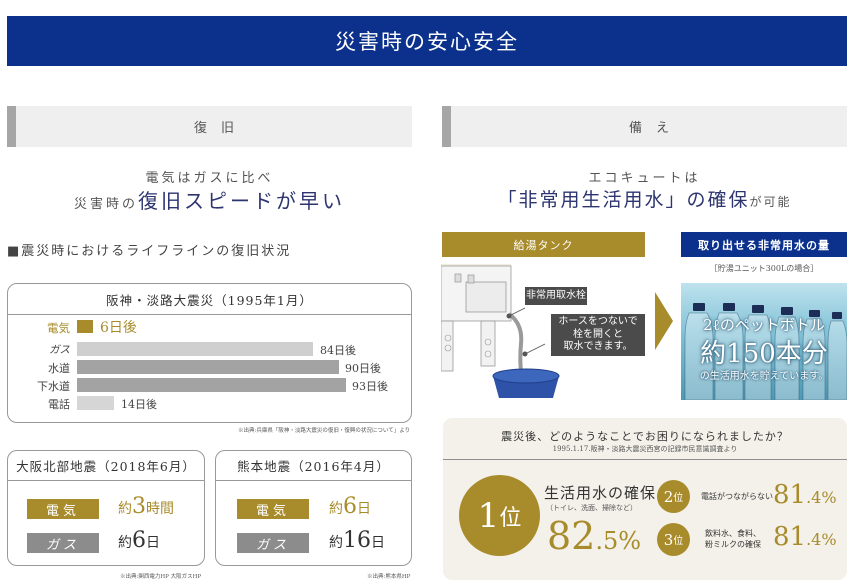 The image size is (854, 587). I want to click on kumamoto-source-note: ※出典:熊本県HP, so click(389, 577).